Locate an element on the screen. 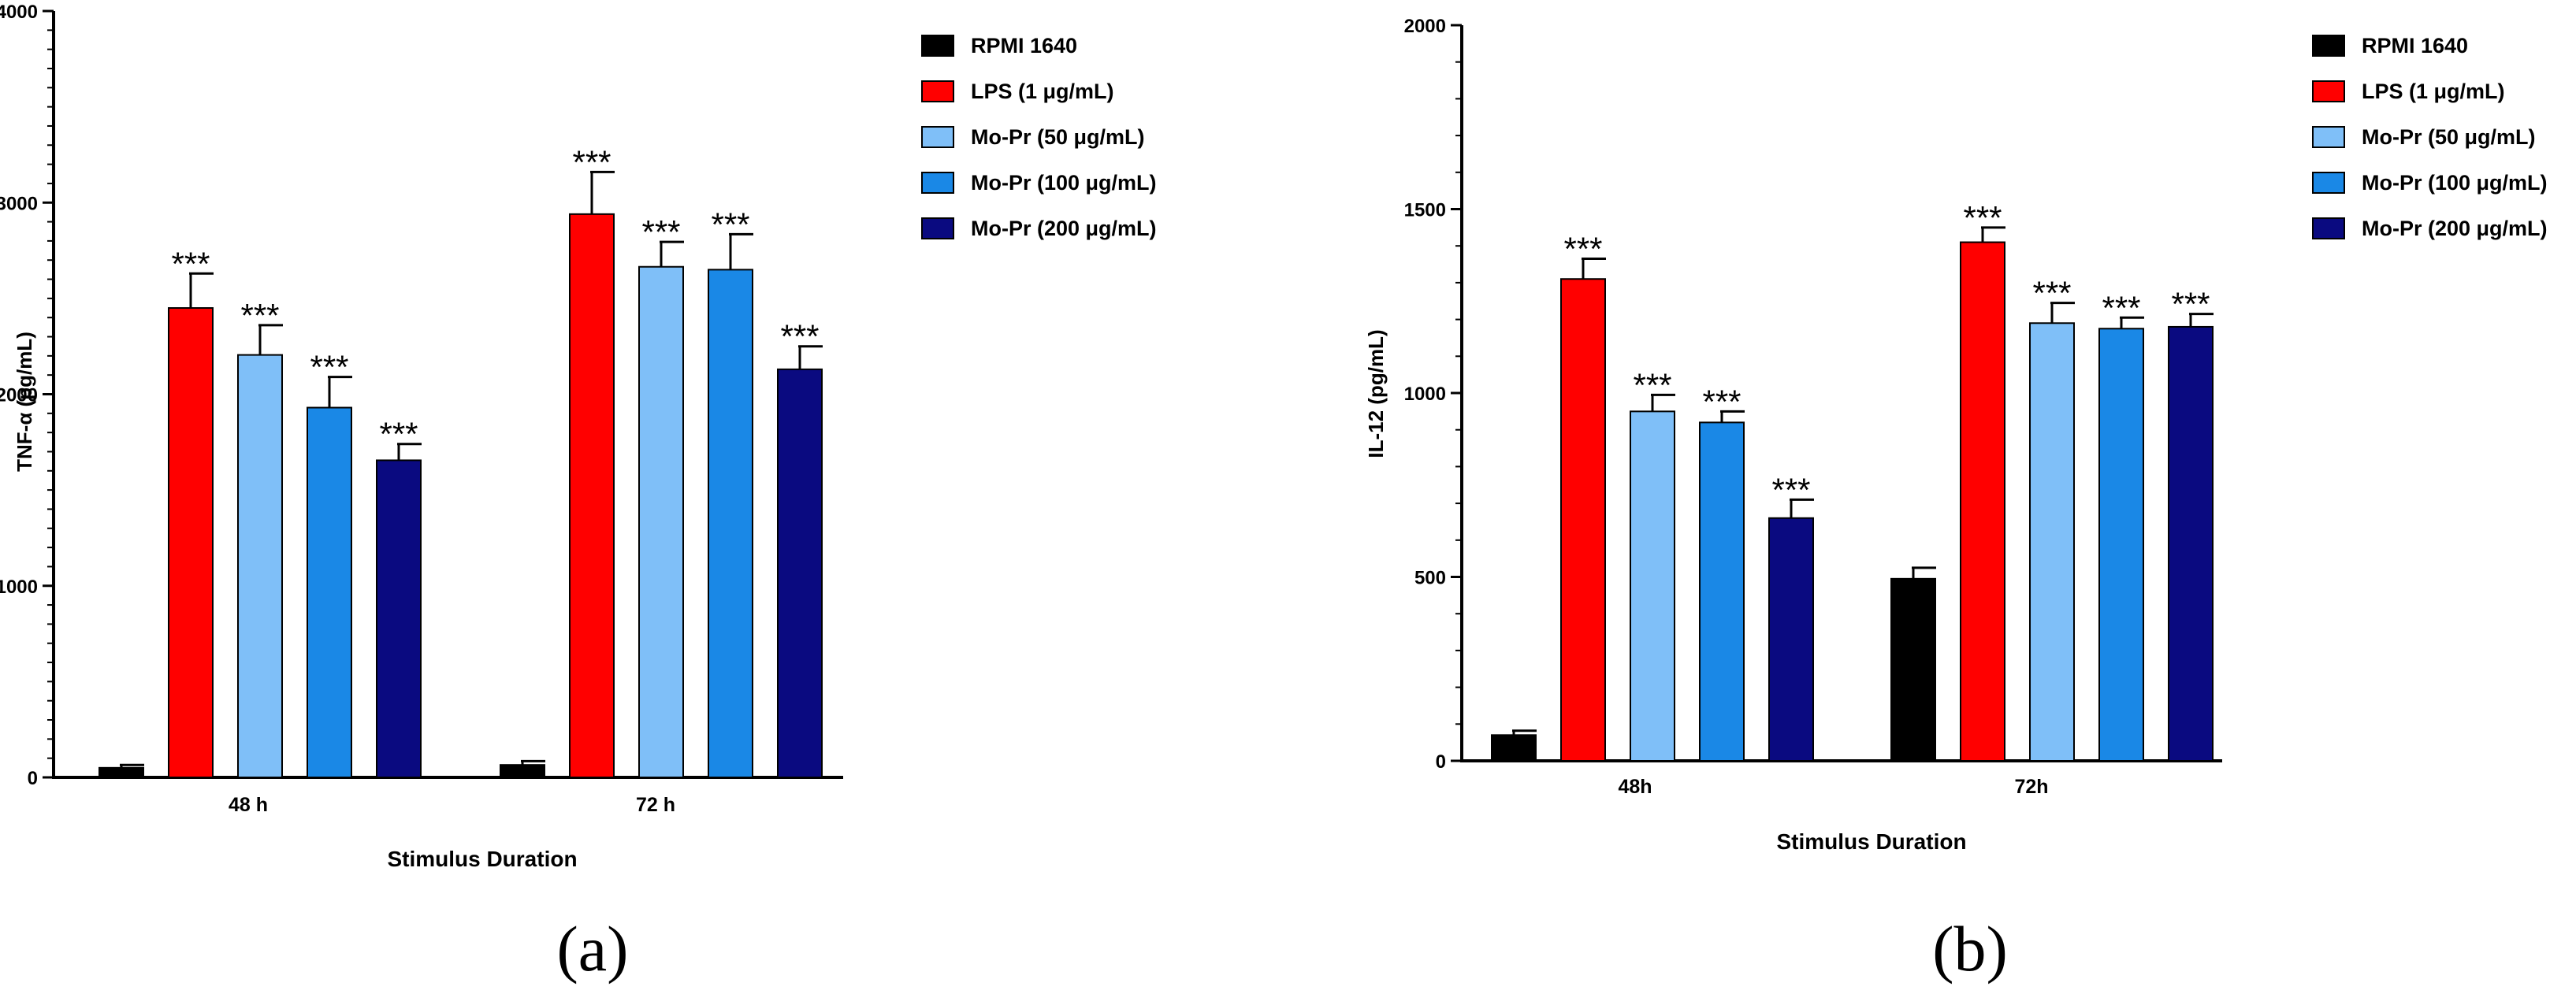 This screenshot has height=1005, width=2576. panel-a-y-tick-label: 1000 is located at coordinates (19, 587).